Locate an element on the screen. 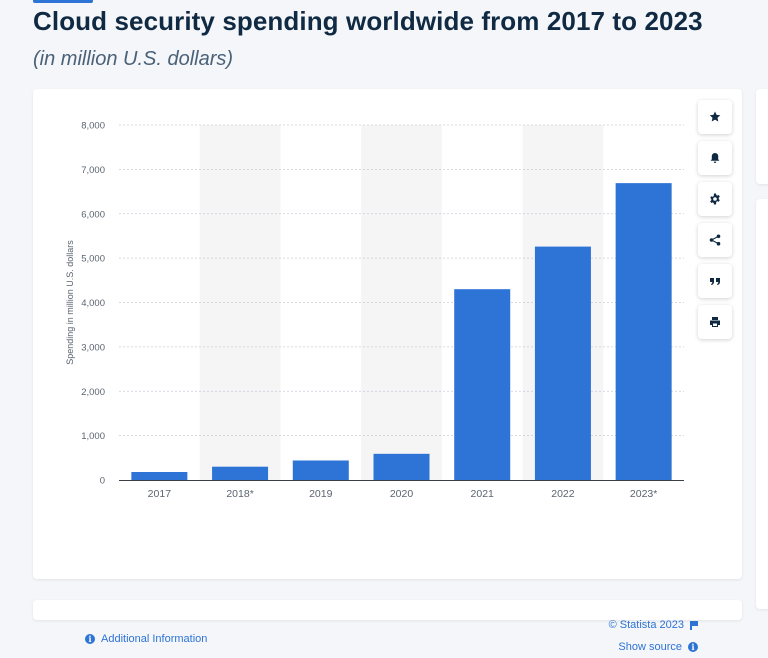  settings-button is located at coordinates (715, 199).